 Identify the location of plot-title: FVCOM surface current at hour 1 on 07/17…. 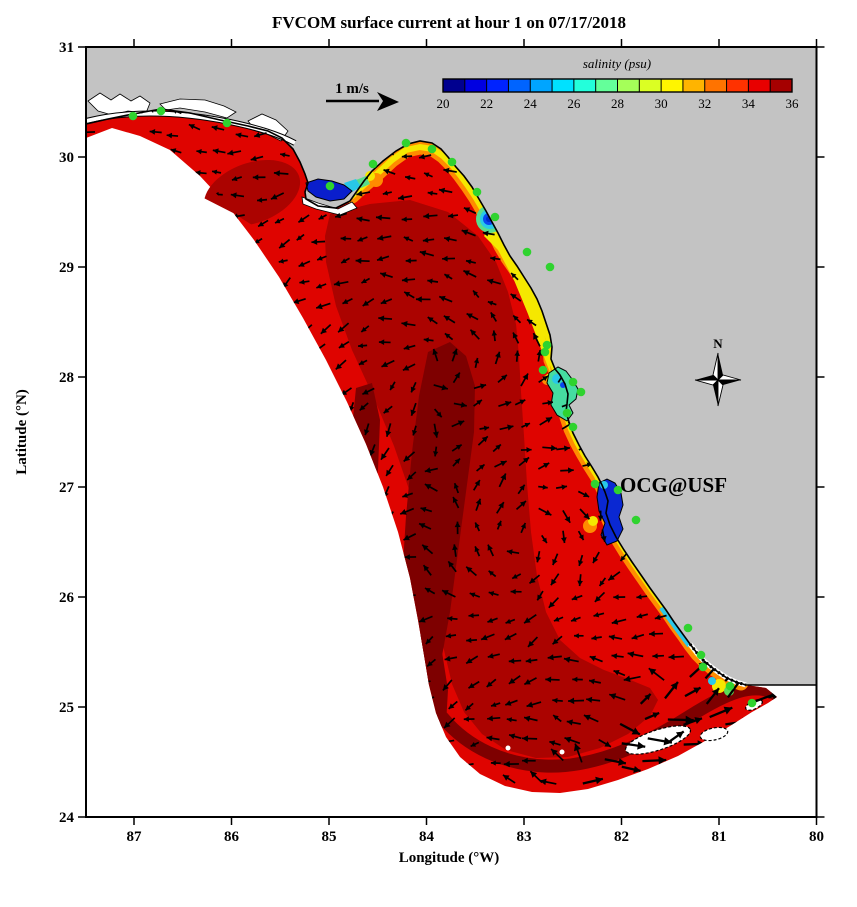
(449, 22).